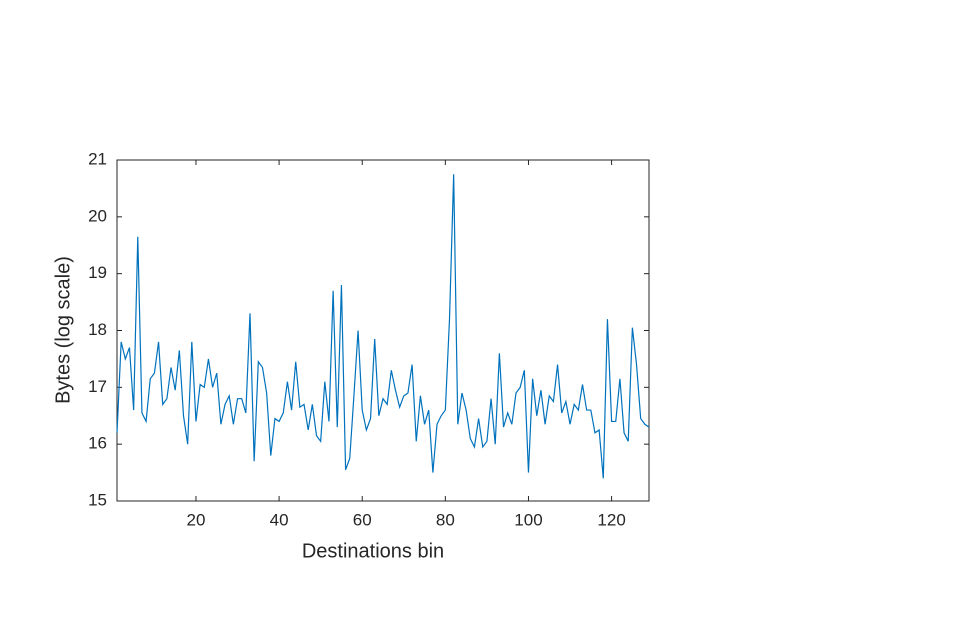 The width and height of the screenshot is (965, 621). What do you see at coordinates (97, 499) in the screenshot?
I see `y-tick-label: 15` at bounding box center [97, 499].